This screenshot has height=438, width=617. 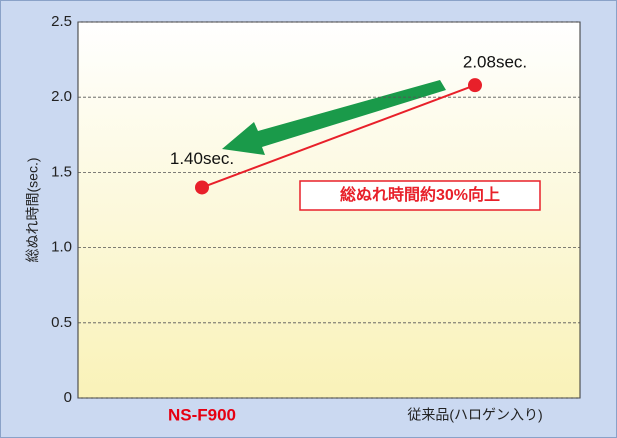 I want to click on annotation: 総ぬれ時間約30%向上, so click(x=420, y=194).